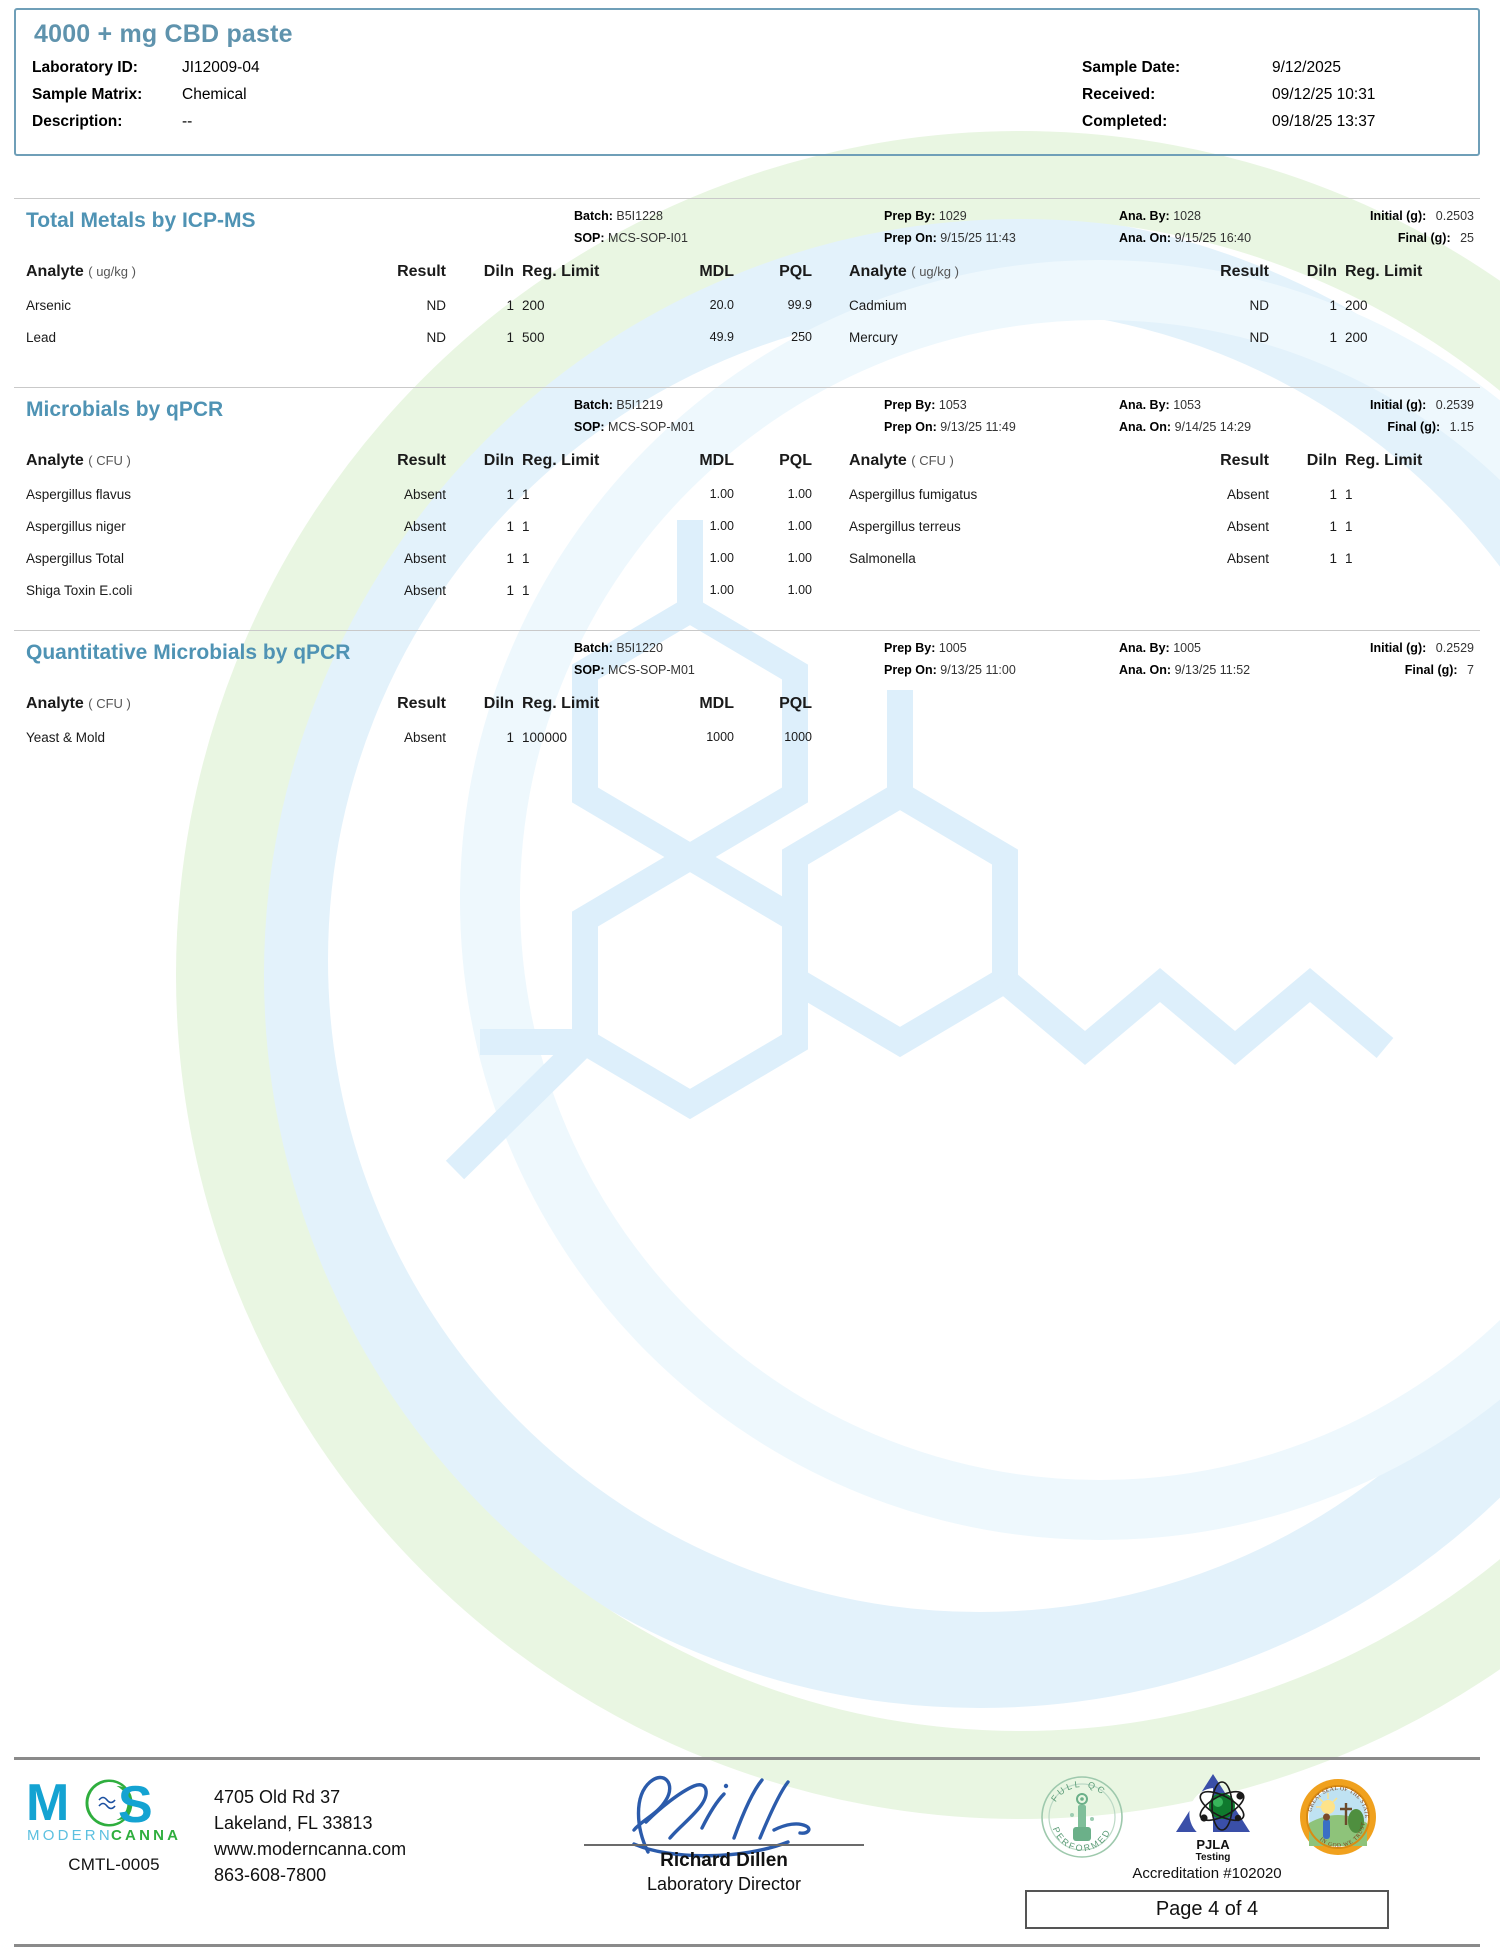 Image resolution: width=1500 pixels, height=1955 pixels. What do you see at coordinates (125, 409) in the screenshot?
I see `section-title: Microbials by qPCR` at bounding box center [125, 409].